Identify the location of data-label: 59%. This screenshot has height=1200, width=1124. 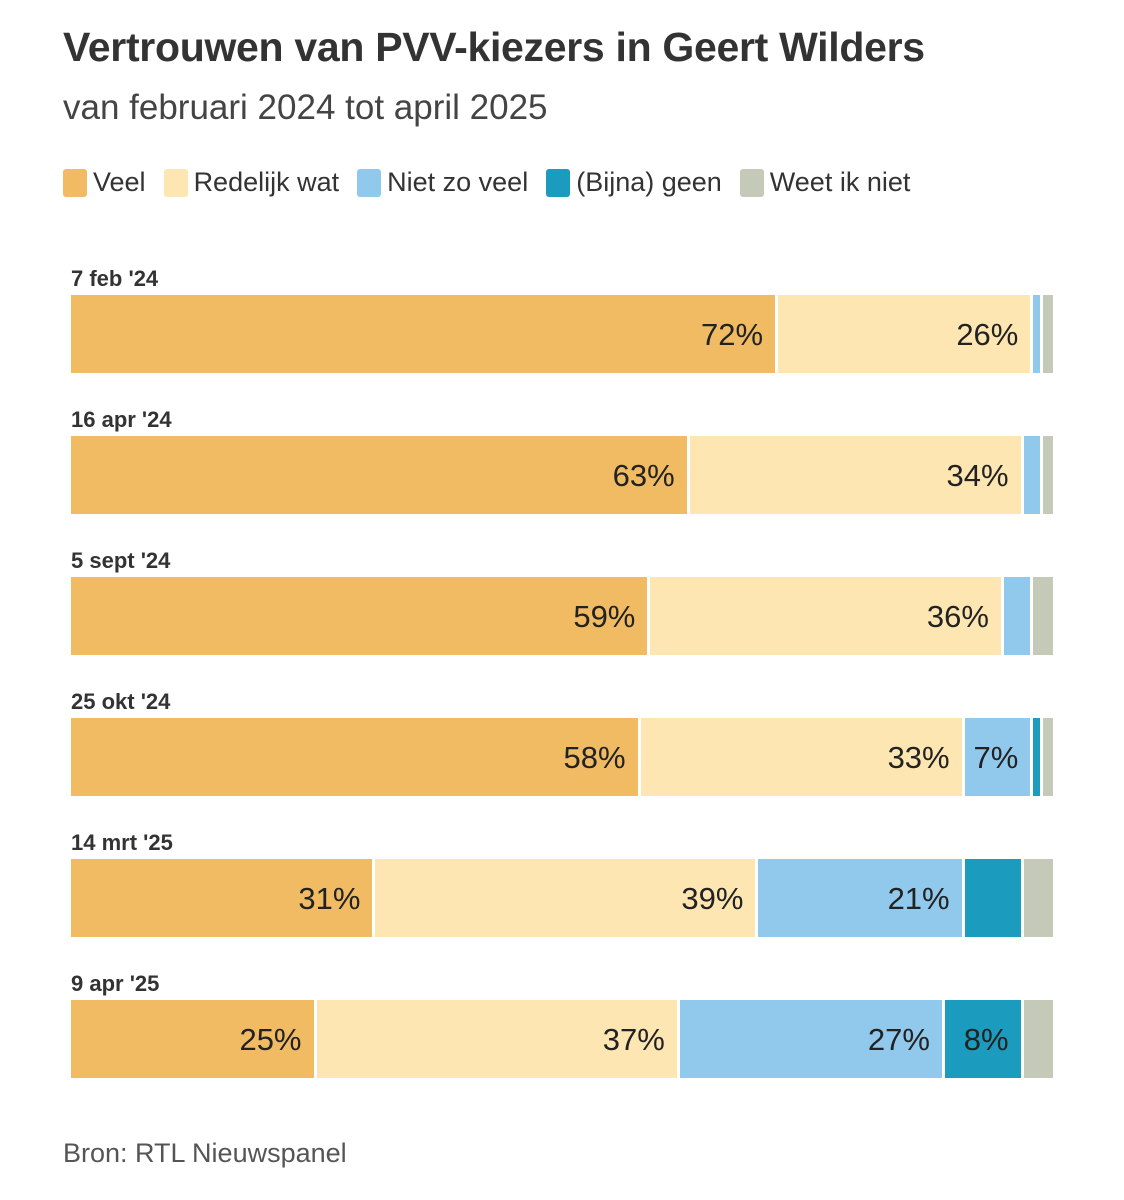
(604, 616).